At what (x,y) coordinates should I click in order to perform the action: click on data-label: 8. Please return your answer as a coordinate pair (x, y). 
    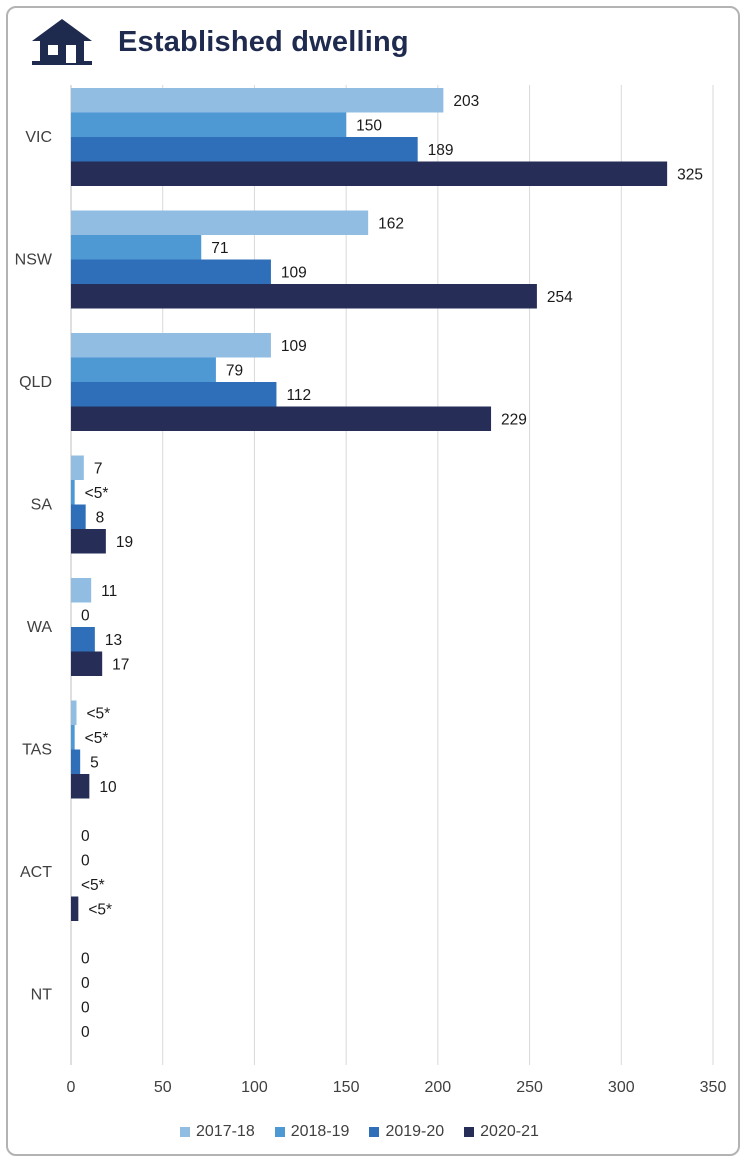
    Looking at the image, I should click on (100, 517).